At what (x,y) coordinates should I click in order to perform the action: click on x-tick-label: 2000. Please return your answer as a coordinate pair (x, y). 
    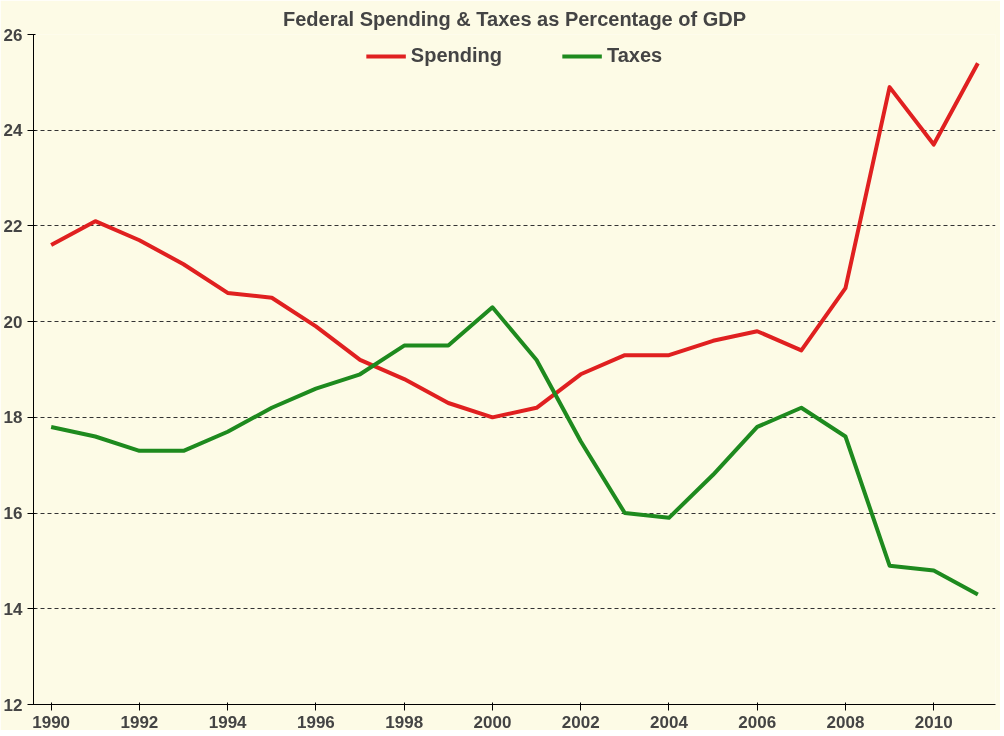
    Looking at the image, I should click on (492, 722).